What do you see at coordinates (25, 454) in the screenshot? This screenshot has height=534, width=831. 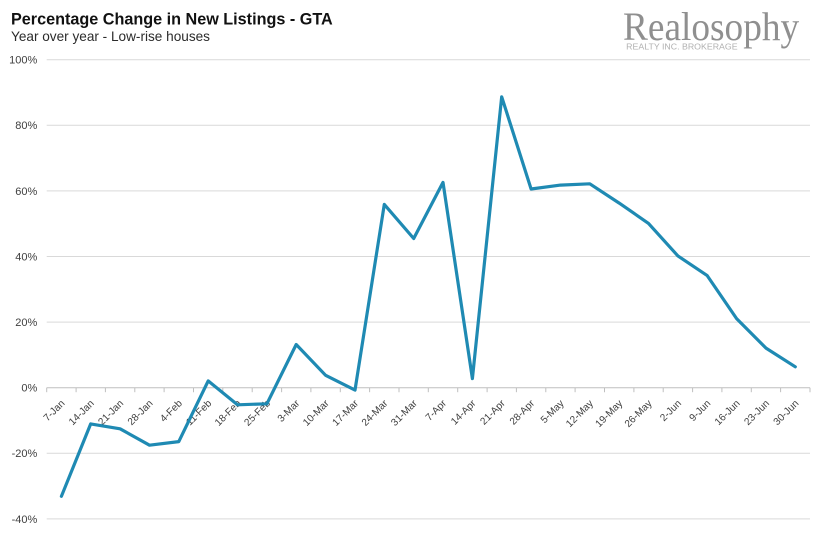 I see `svg-text: -20%` at bounding box center [25, 454].